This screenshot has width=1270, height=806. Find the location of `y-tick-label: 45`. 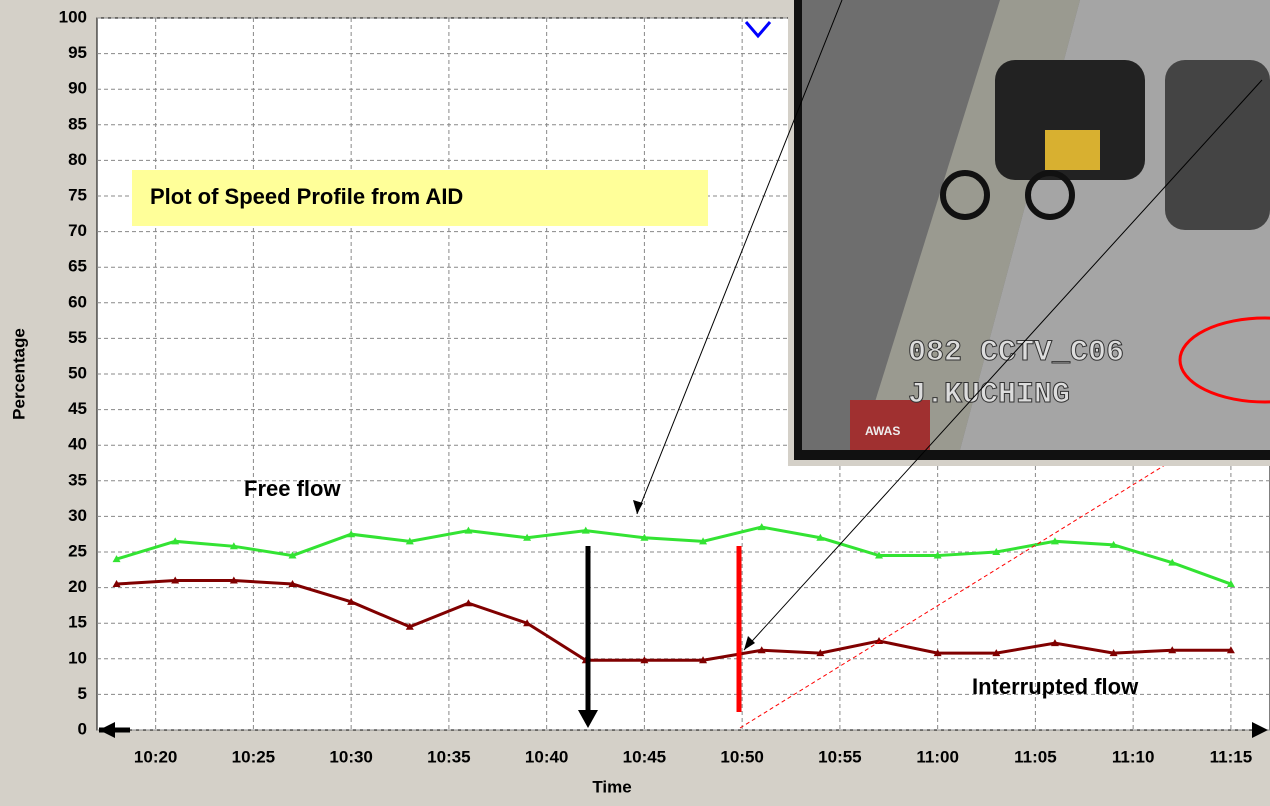

y-tick-label: 45 is located at coordinates (77, 408).